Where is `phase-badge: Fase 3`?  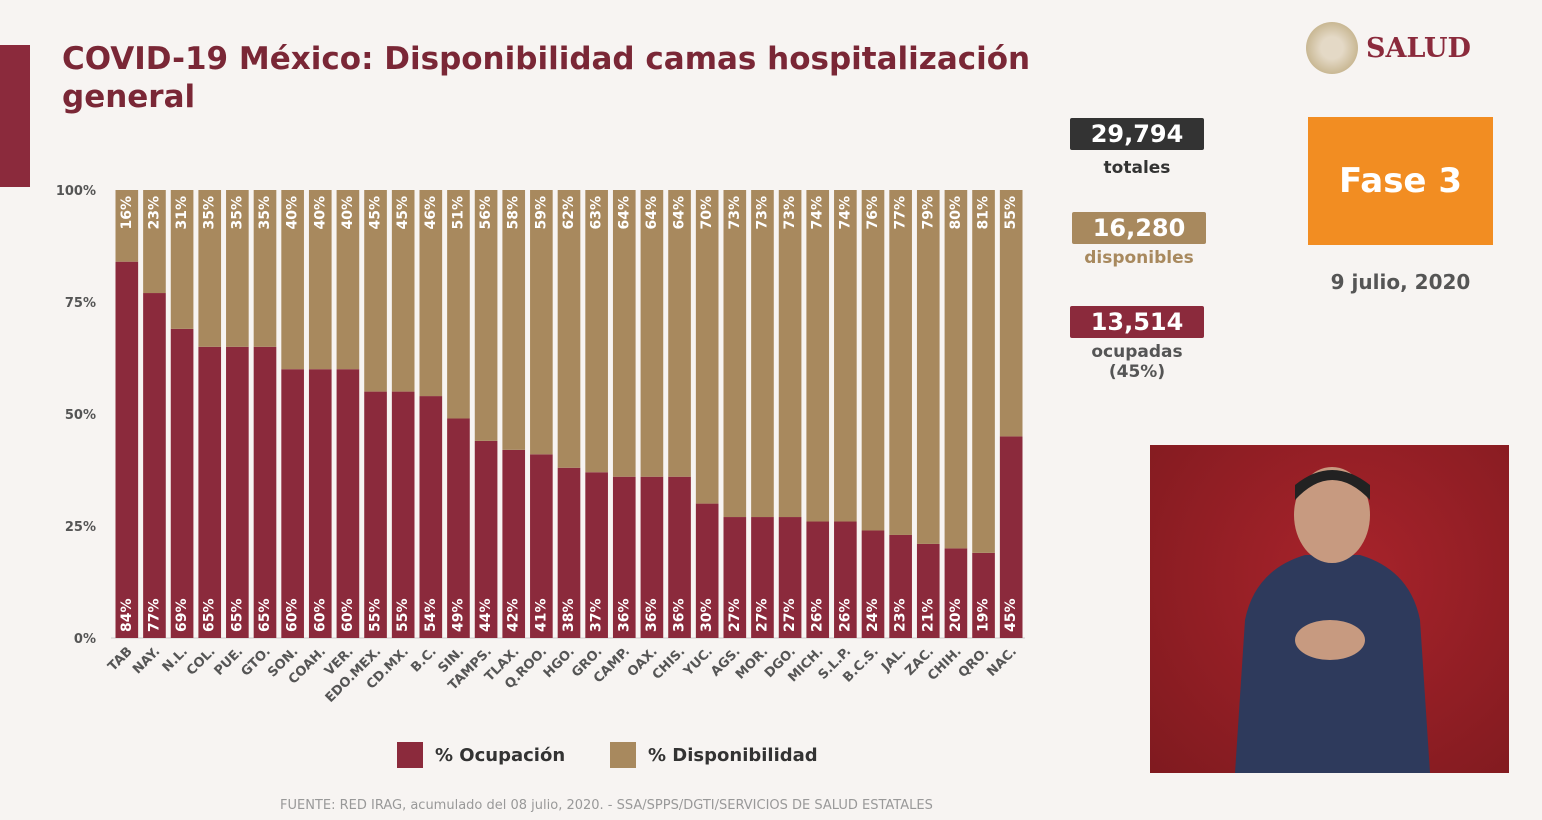 phase-badge: Fase 3 is located at coordinates (1400, 181).